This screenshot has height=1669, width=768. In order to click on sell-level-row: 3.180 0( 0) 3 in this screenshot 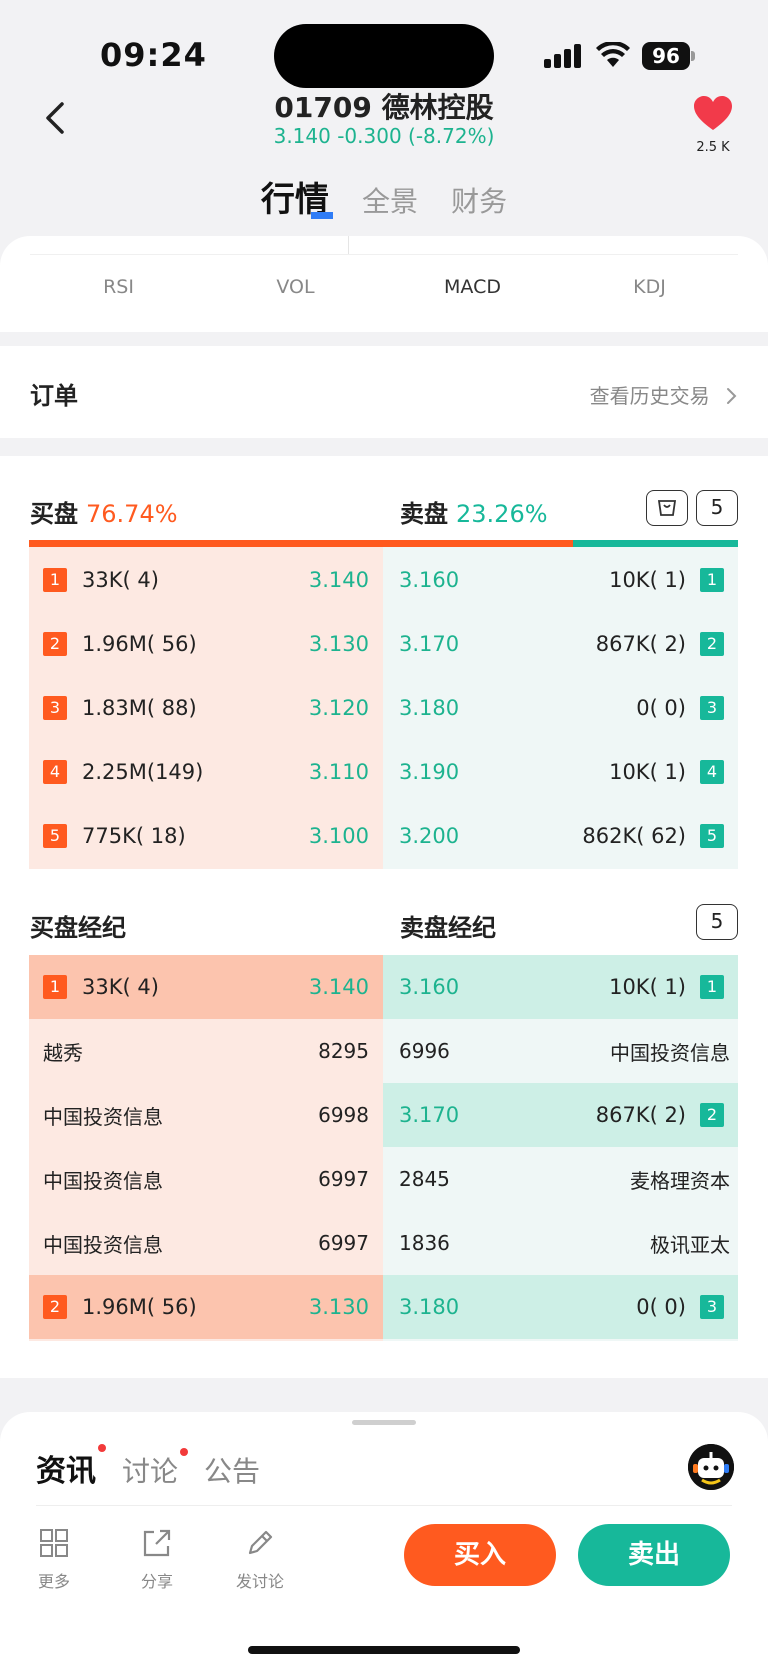, I will do `click(560, 1307)`.